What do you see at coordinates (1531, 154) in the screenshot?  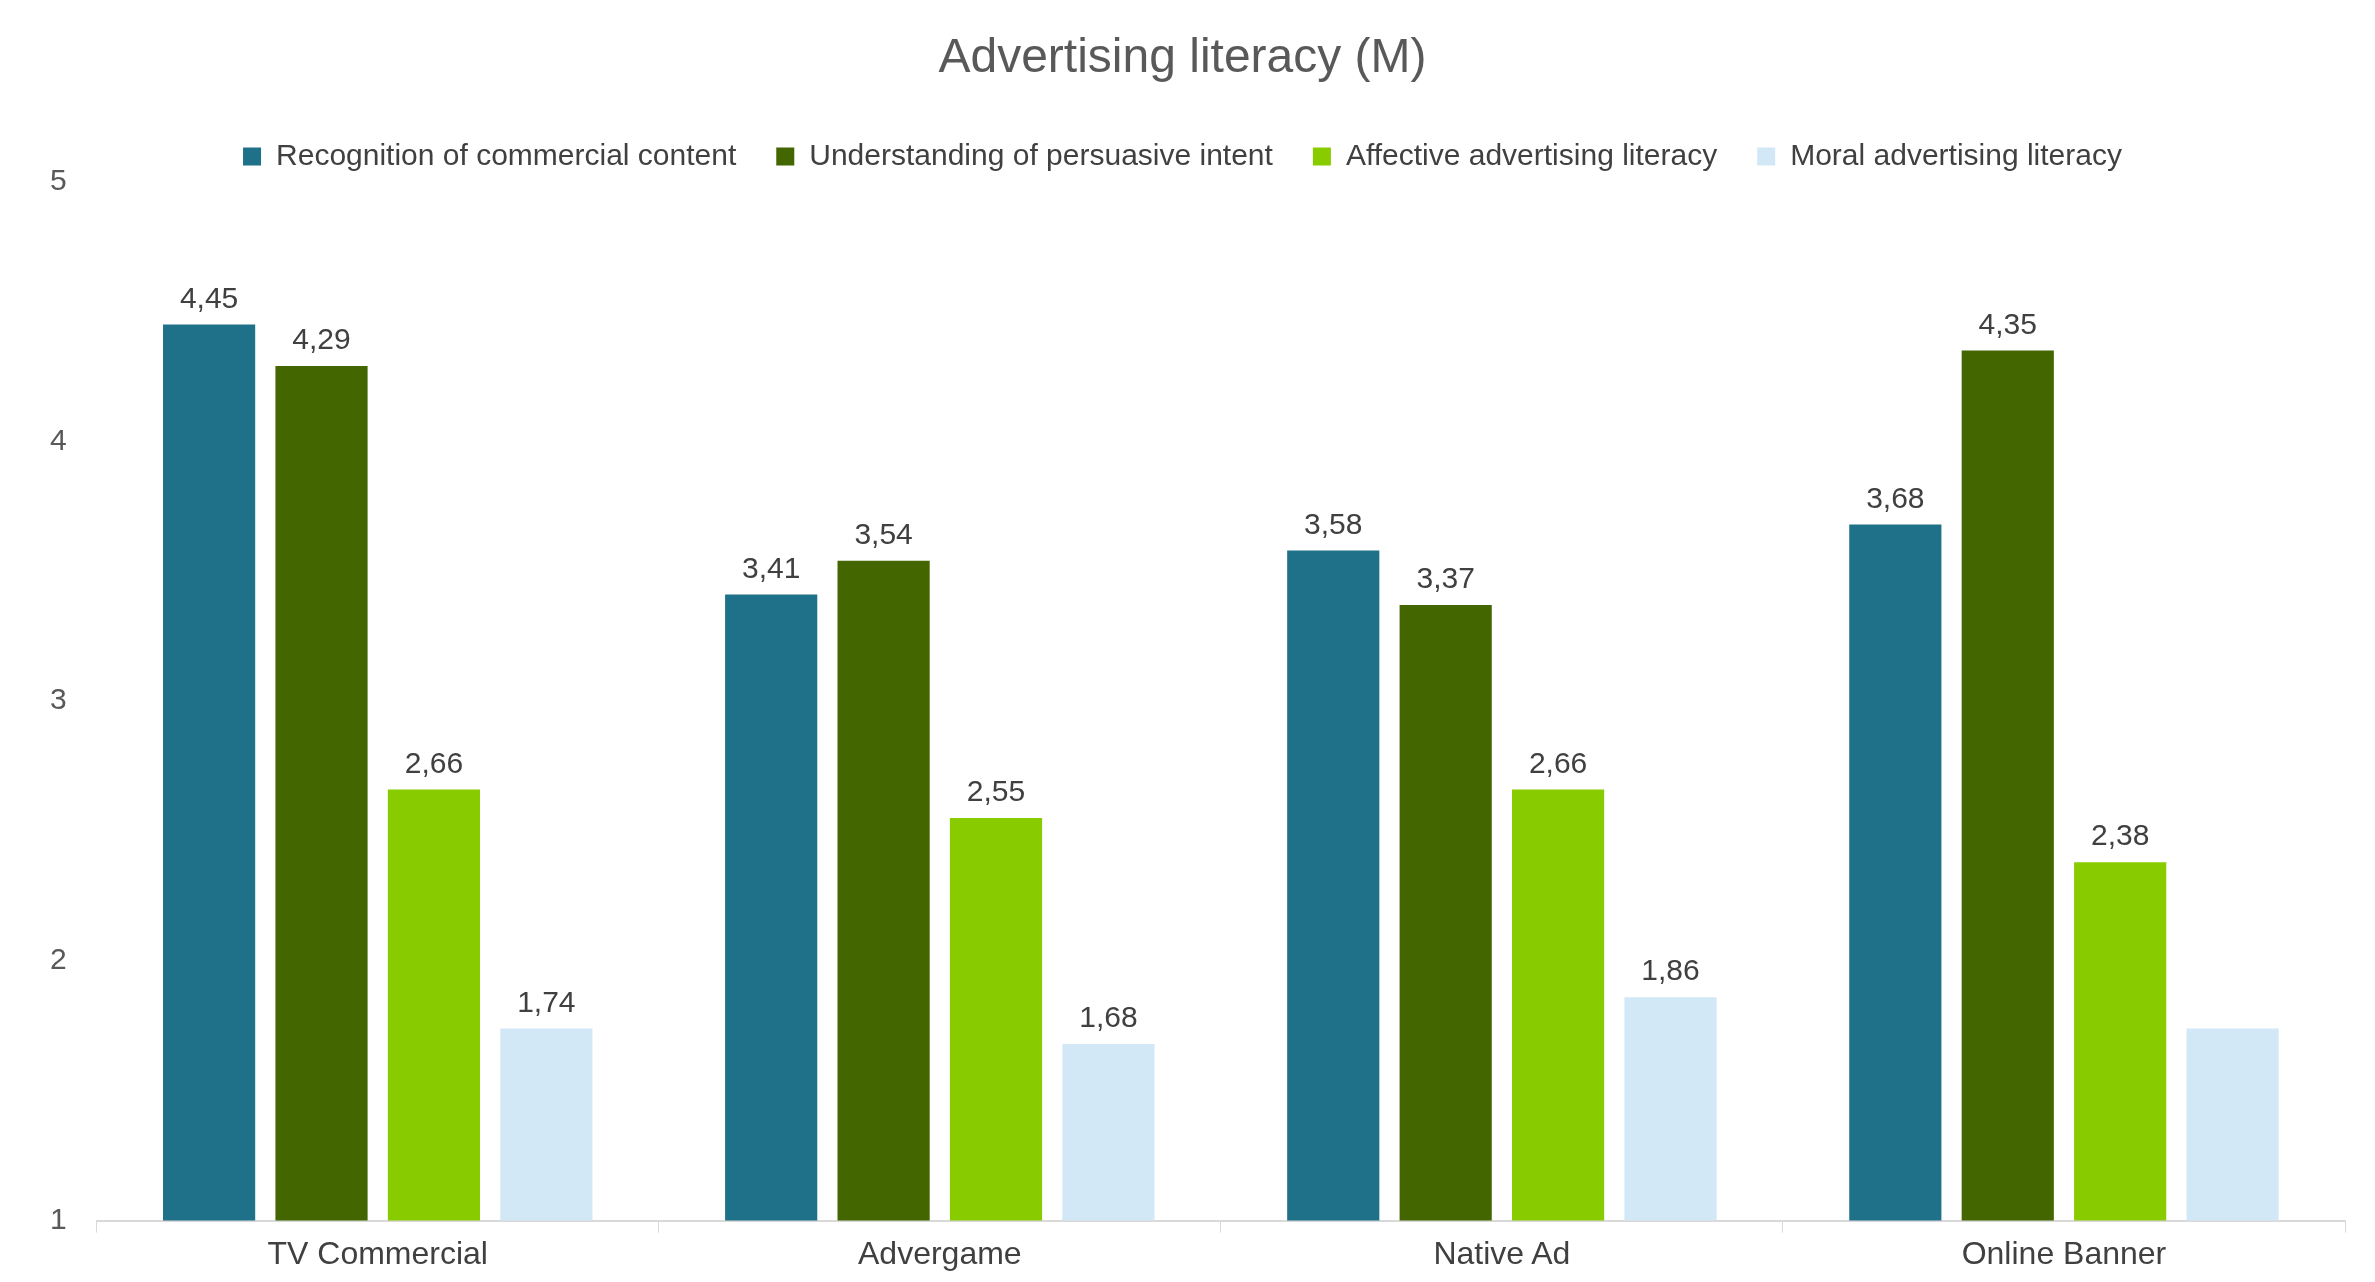 I see `legend-label: Affective advertising literacy` at bounding box center [1531, 154].